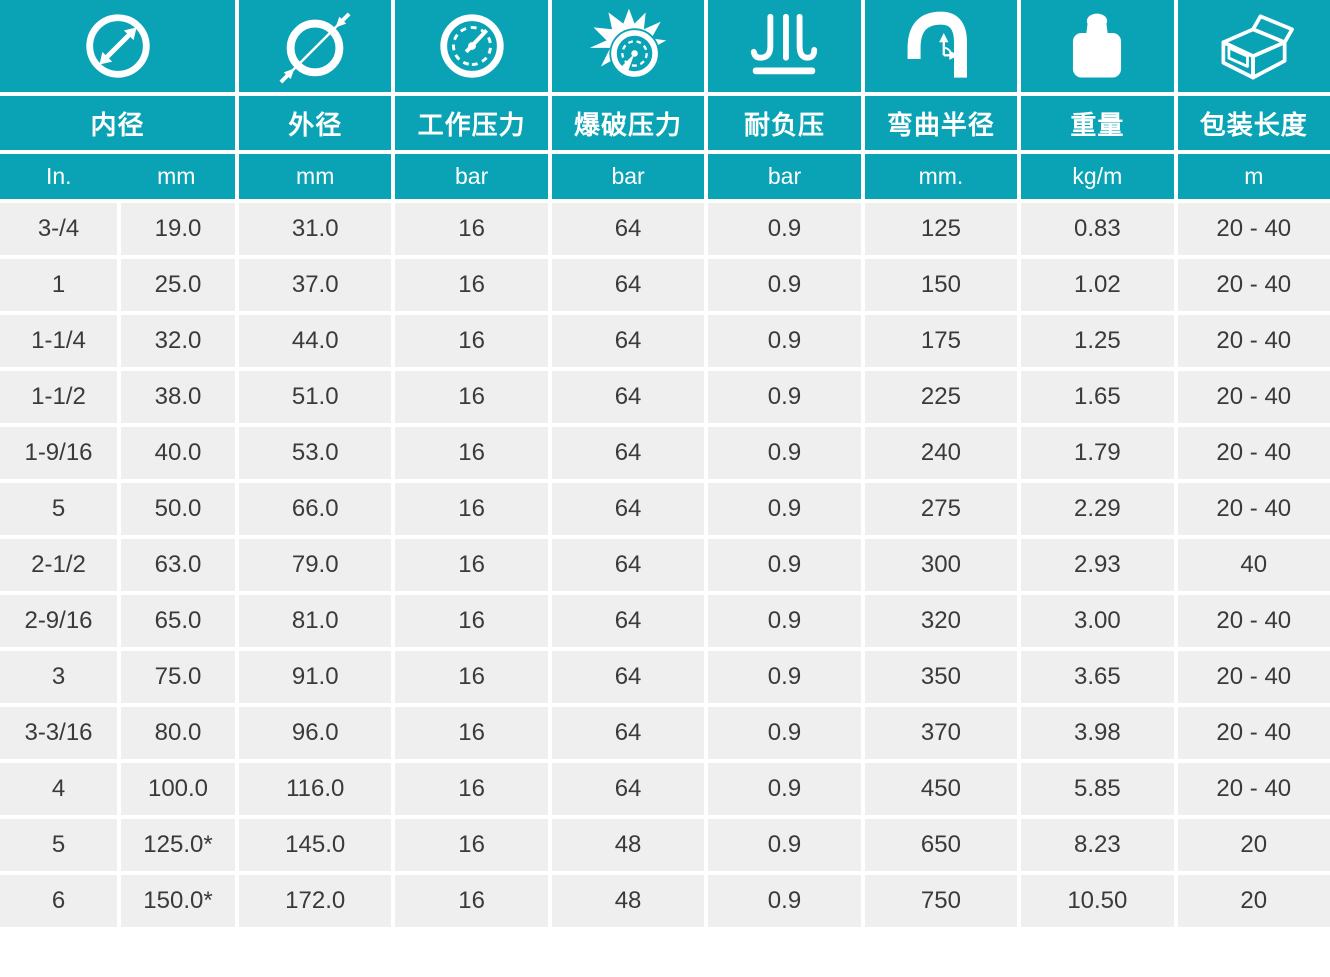 The height and width of the screenshot is (977, 1330). I want to click on outer-diameter-icon, so click(315, 48).